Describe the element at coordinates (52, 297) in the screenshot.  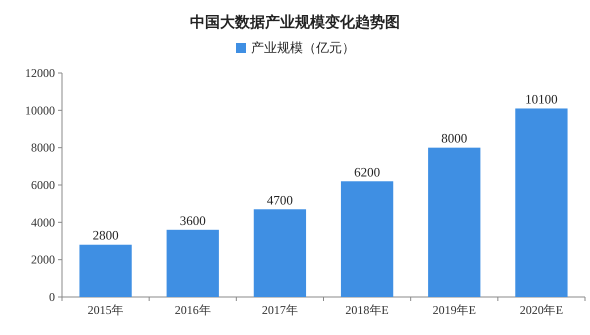
I see `y-tick-label: 0` at that location.